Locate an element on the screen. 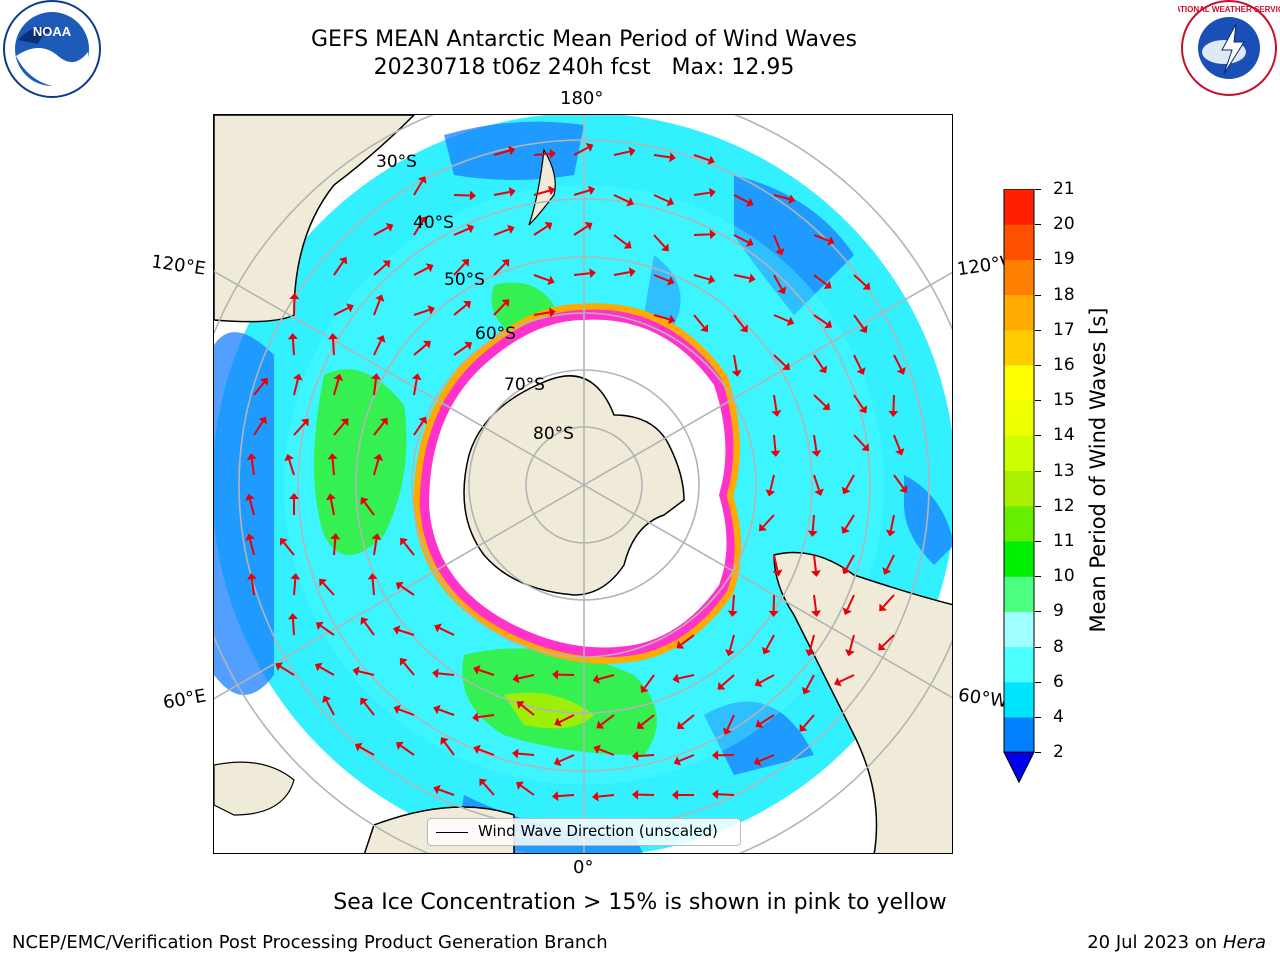 Image resolution: width=1280 pixels, height=960 pixels. colorbar-tick-2: 2 is located at coordinates (1058, 752).